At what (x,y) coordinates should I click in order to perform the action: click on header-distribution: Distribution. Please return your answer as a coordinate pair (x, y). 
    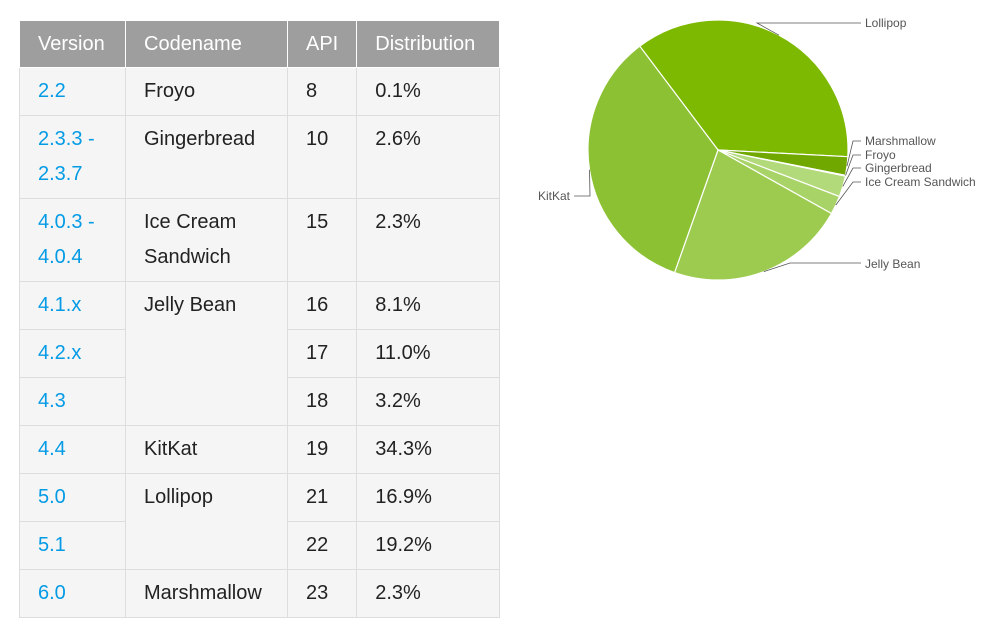
    Looking at the image, I should click on (428, 44).